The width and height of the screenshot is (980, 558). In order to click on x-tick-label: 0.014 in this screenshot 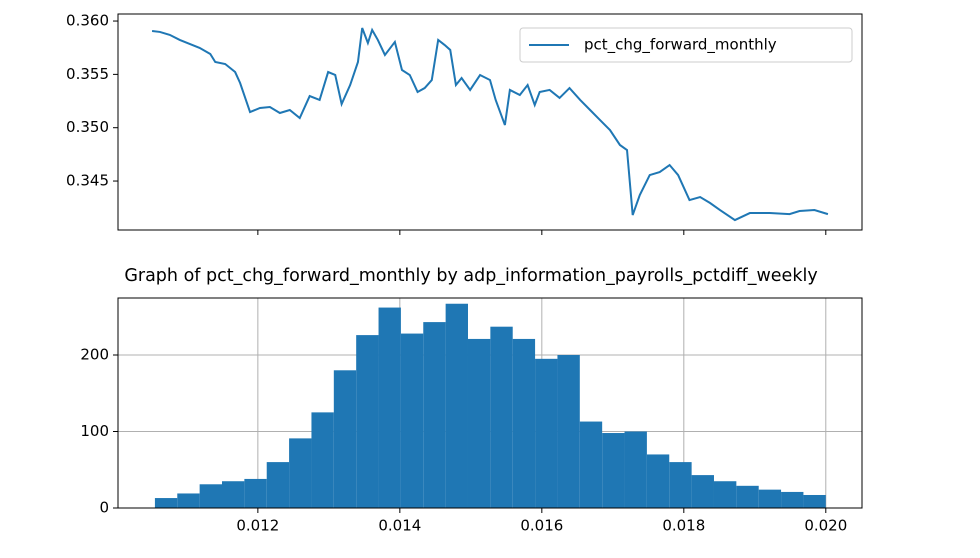, I will do `click(399, 526)`.